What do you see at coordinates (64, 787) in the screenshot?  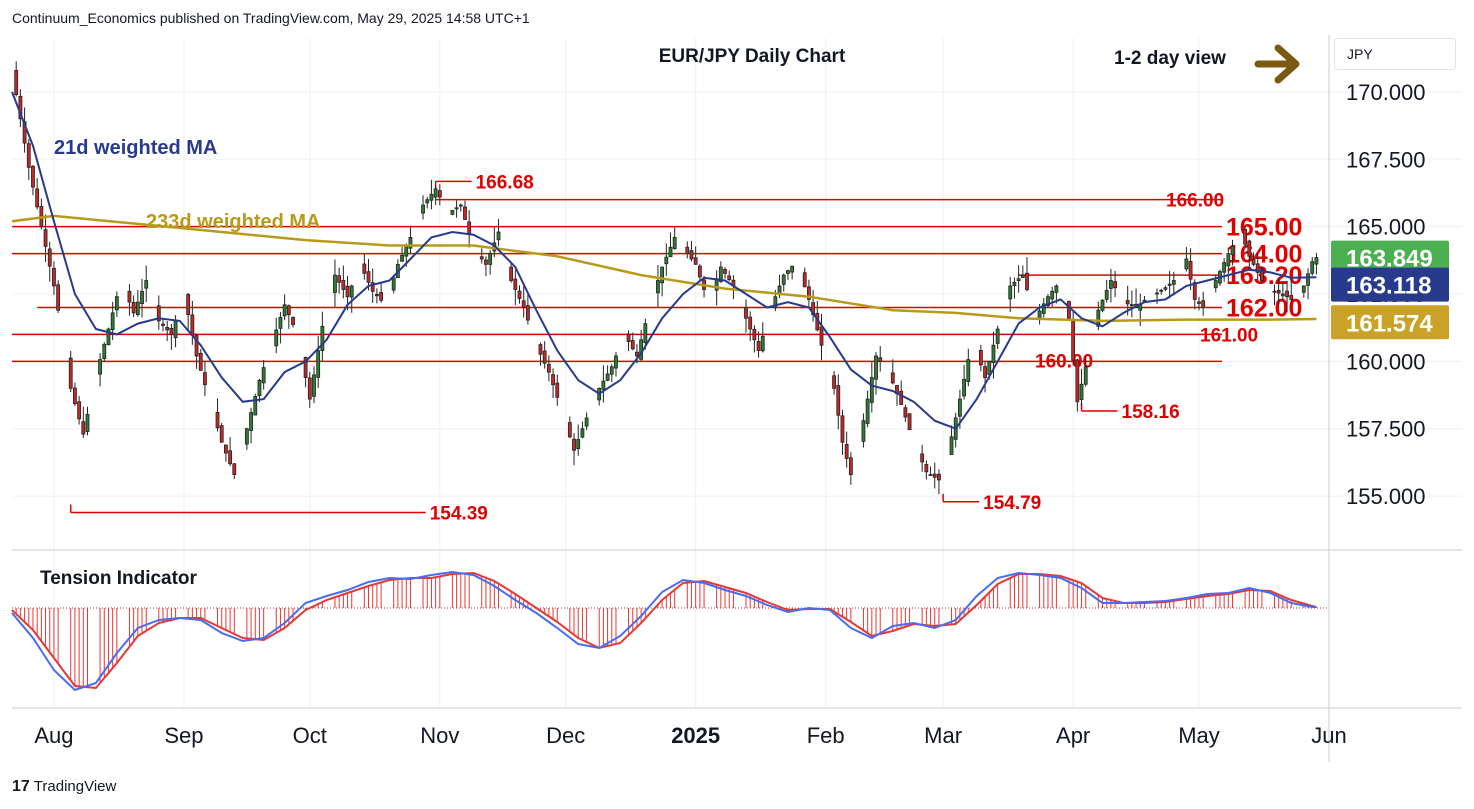 I see `tradingview-logo: 17 TradingView` at bounding box center [64, 787].